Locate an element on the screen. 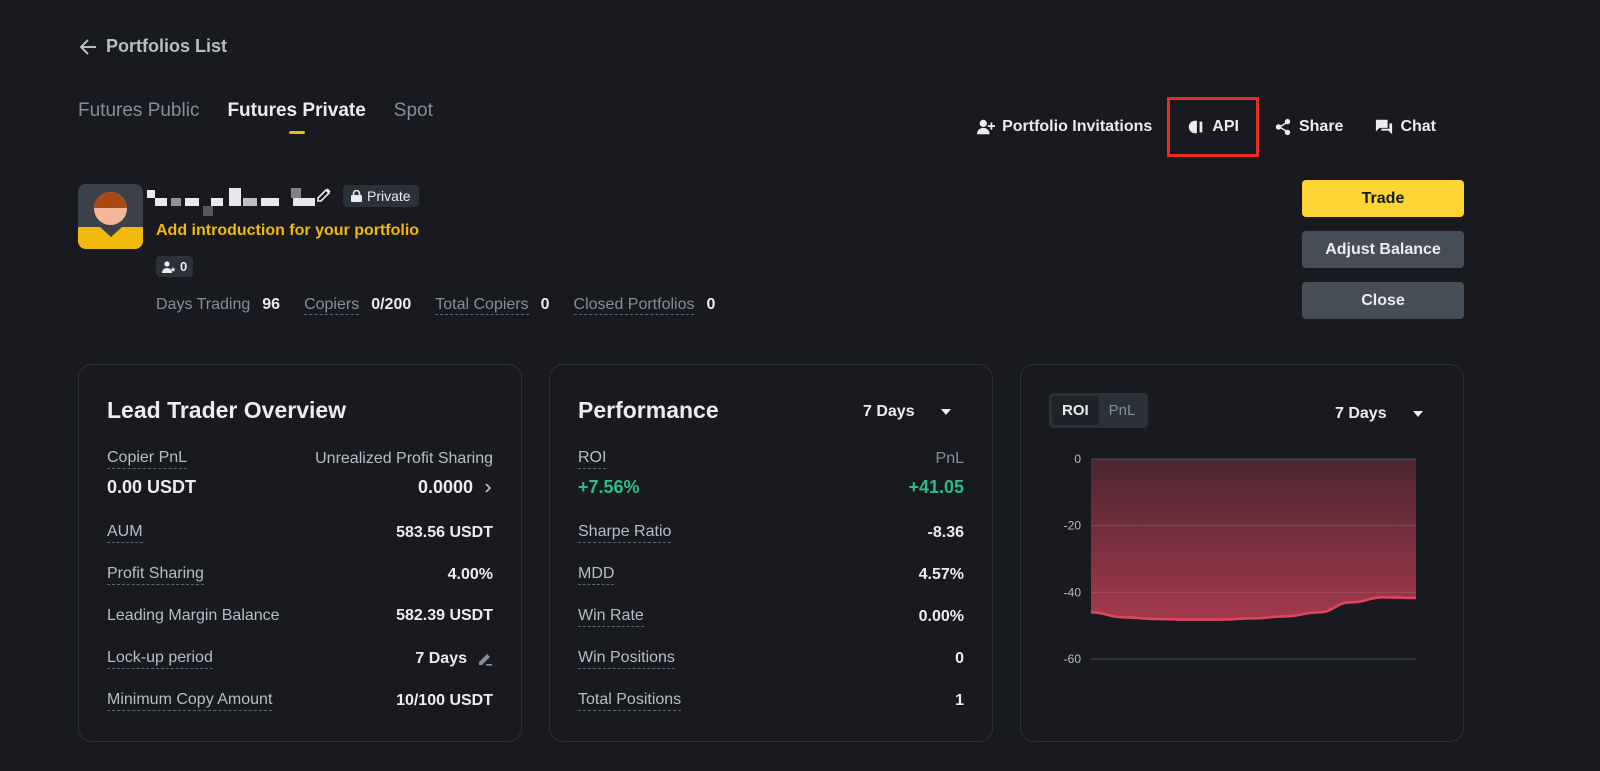  stat-label: Copiers is located at coordinates (332, 305).